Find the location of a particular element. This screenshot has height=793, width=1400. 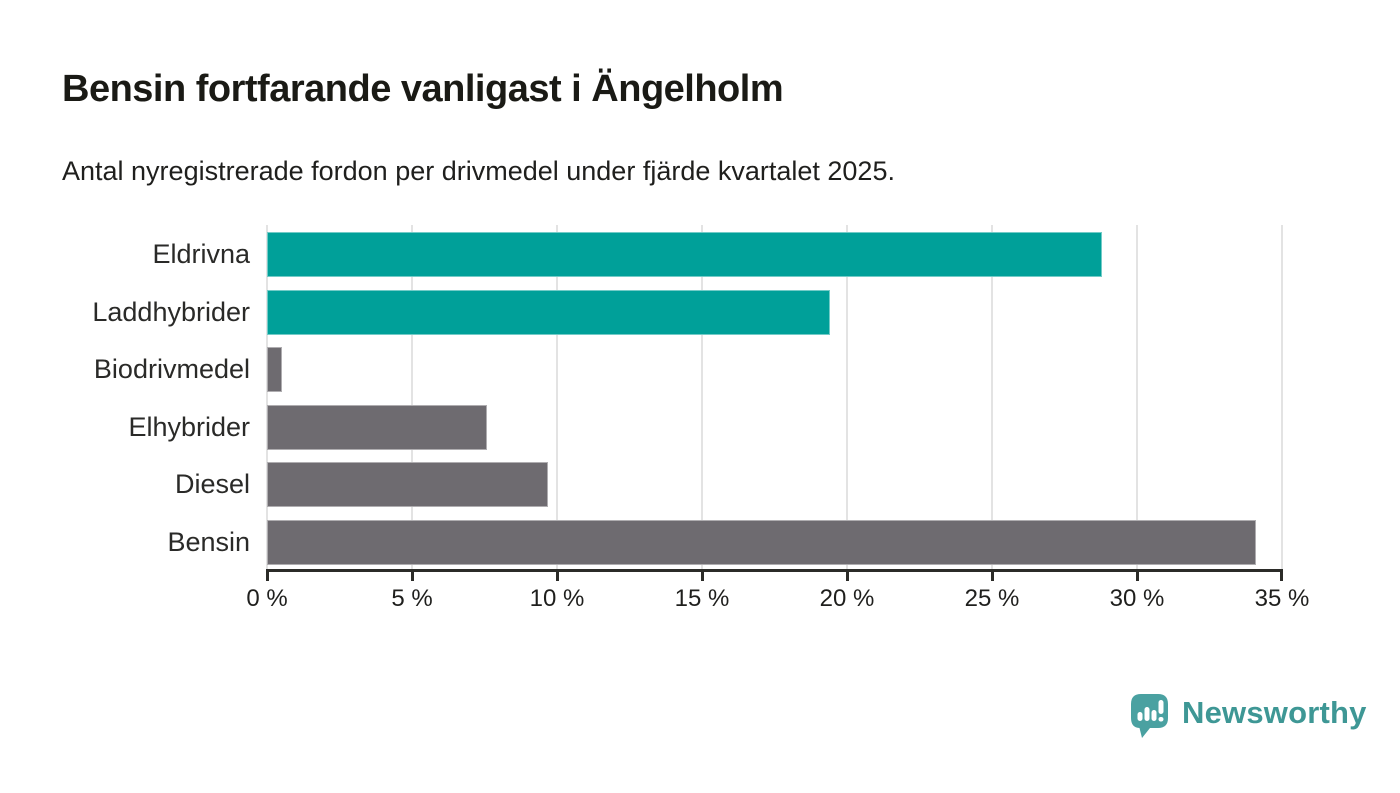

bar-bensin is located at coordinates (761, 542).